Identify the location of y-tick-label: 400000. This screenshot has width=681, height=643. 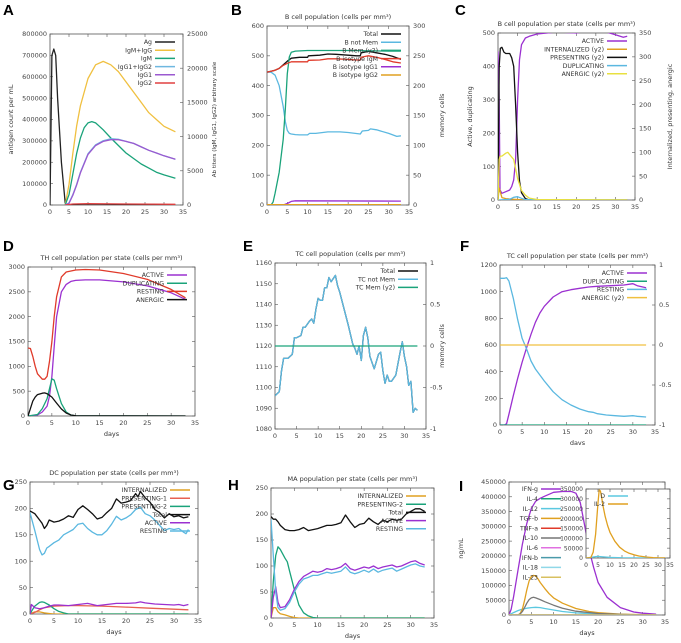
(493, 497).